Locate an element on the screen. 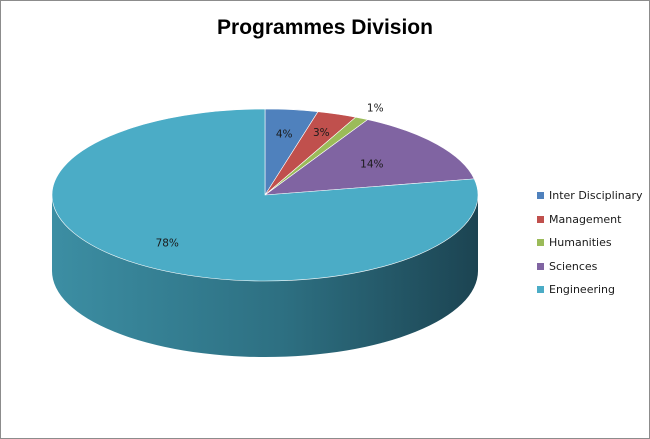 The image size is (650, 439). pie-data-labels: 4% 3% 1% 14% 78% is located at coordinates (270, 176).